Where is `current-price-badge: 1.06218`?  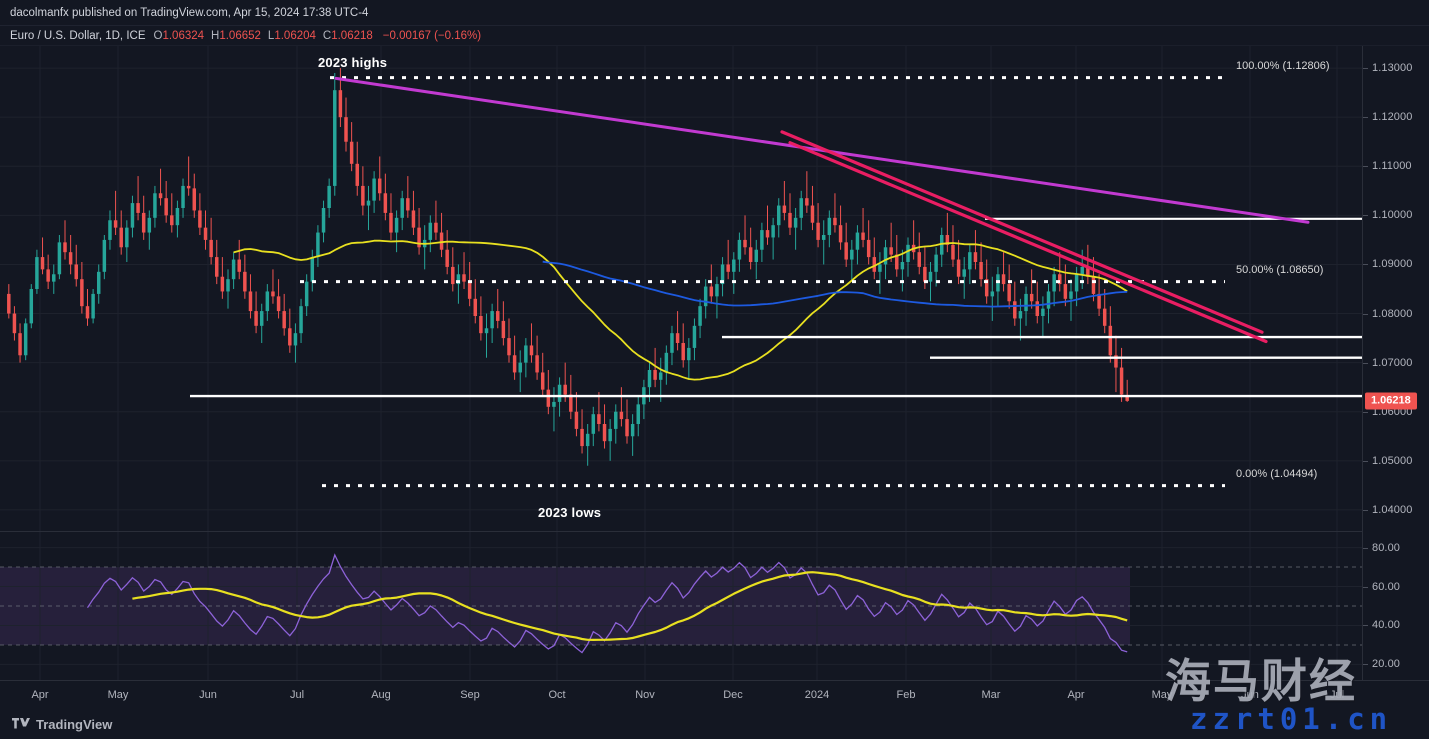 current-price-badge: 1.06218 is located at coordinates (1391, 401).